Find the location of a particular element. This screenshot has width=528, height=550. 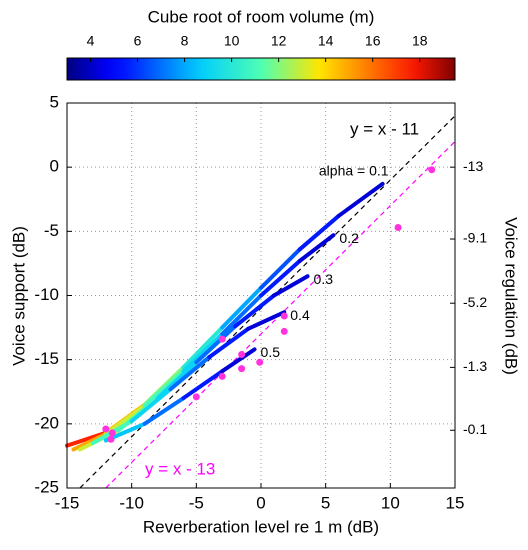

x-tick-label: -5 is located at coordinates (196, 502).